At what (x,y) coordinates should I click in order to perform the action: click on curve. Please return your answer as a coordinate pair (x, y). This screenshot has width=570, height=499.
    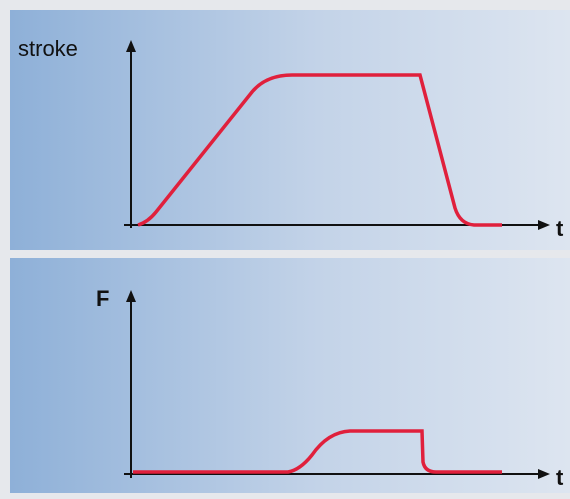
    Looking at the image, I should click on (317, 451).